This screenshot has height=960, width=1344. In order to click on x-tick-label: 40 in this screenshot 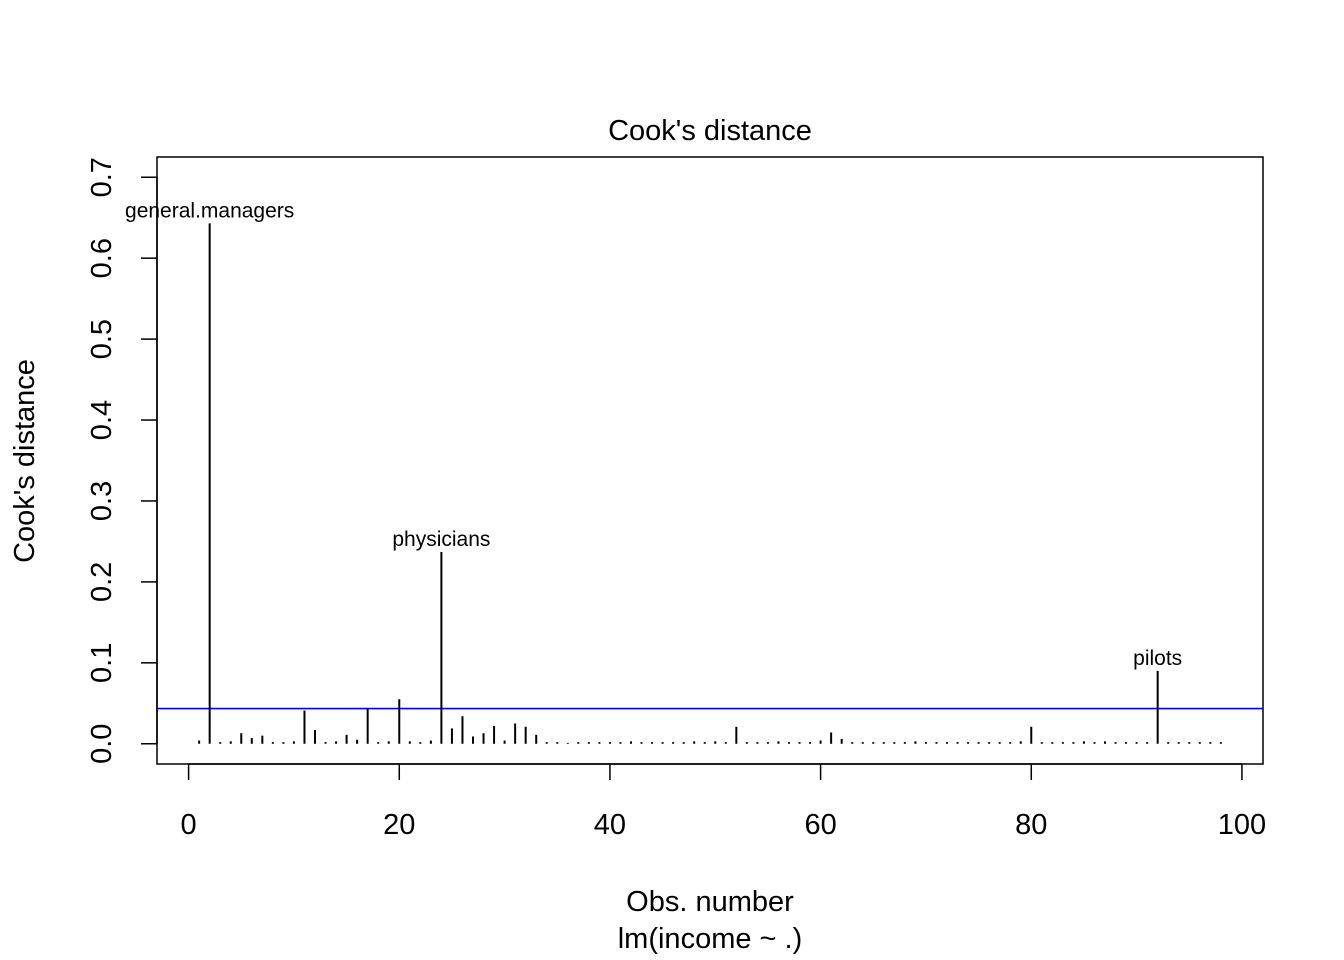, I will do `click(610, 825)`.